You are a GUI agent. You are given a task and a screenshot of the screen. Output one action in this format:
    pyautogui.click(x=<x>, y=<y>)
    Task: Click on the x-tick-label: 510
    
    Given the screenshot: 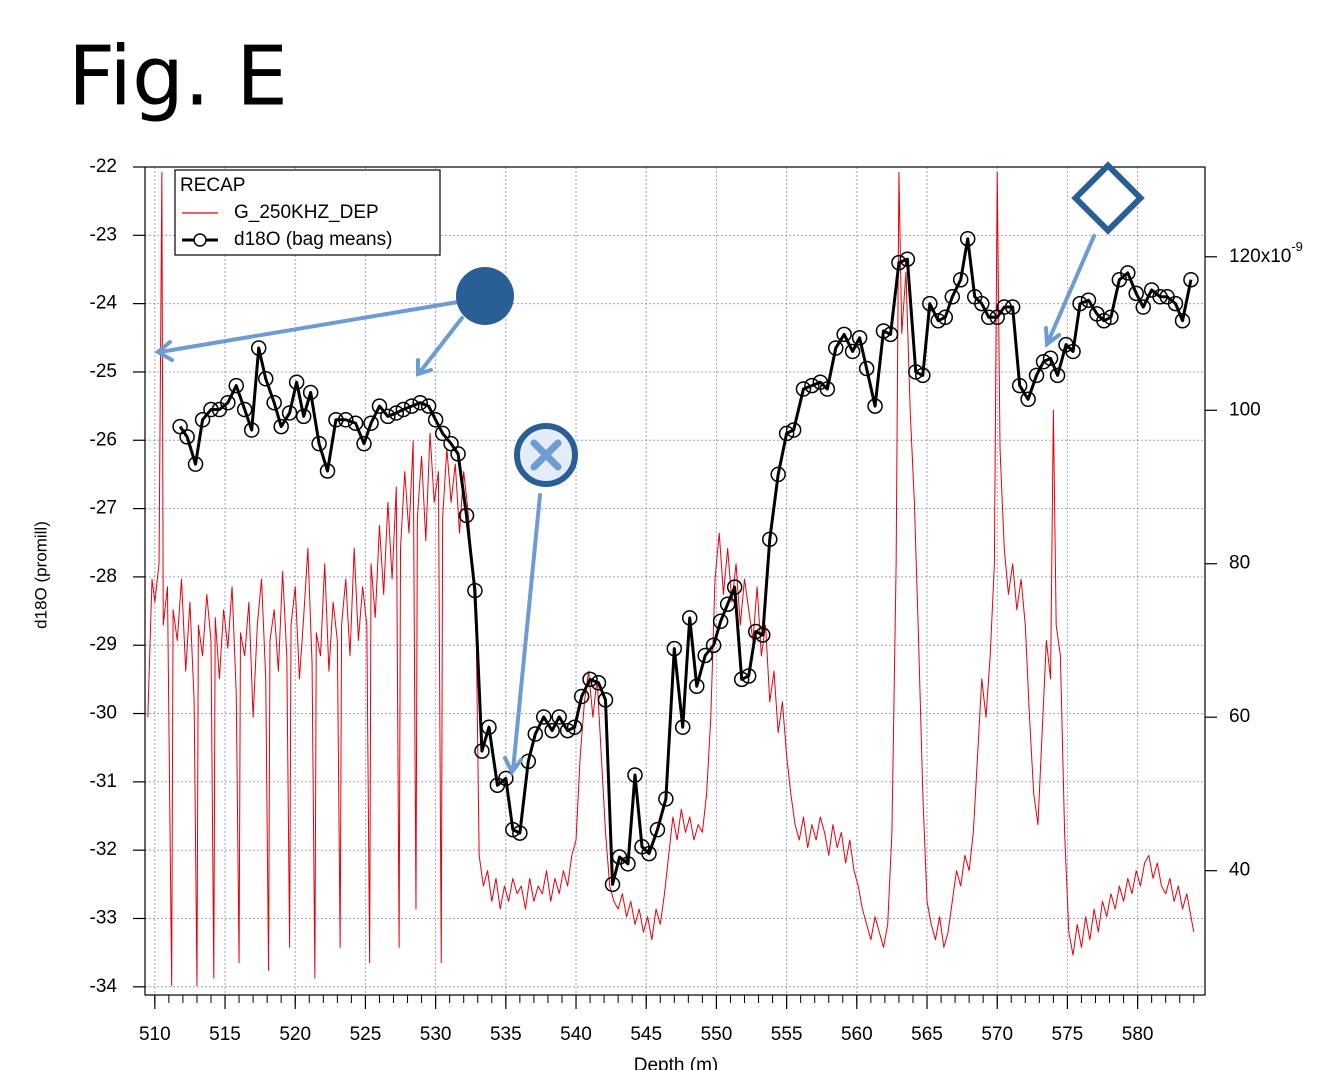 What is the action you would take?
    pyautogui.click(x=155, y=1034)
    